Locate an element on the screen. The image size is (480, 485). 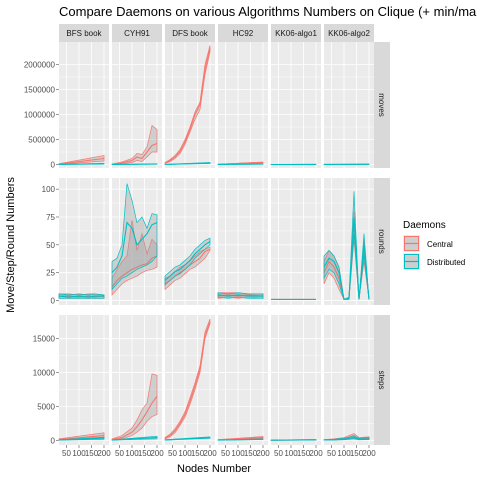
column-strip-label: KK06-algo2 is located at coordinates (349, 33).